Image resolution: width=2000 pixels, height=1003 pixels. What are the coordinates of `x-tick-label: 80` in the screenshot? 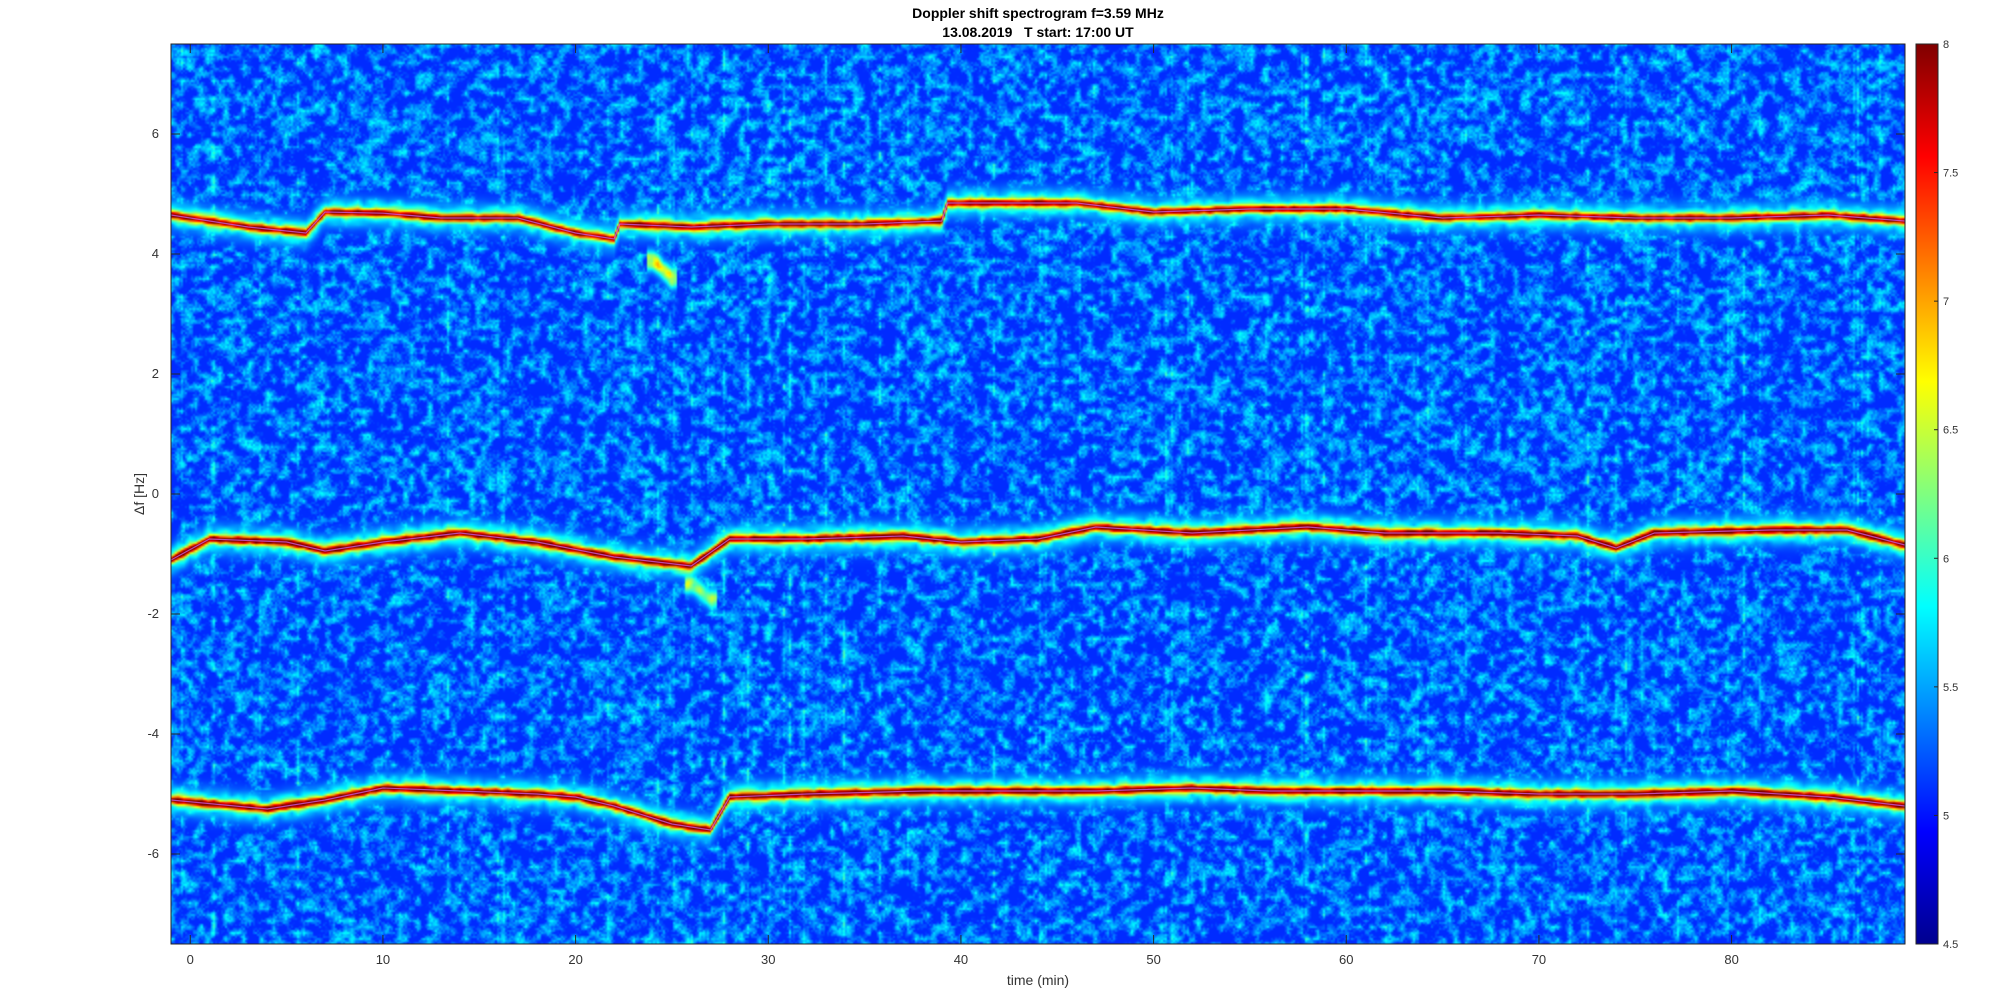 It's located at (1731, 959).